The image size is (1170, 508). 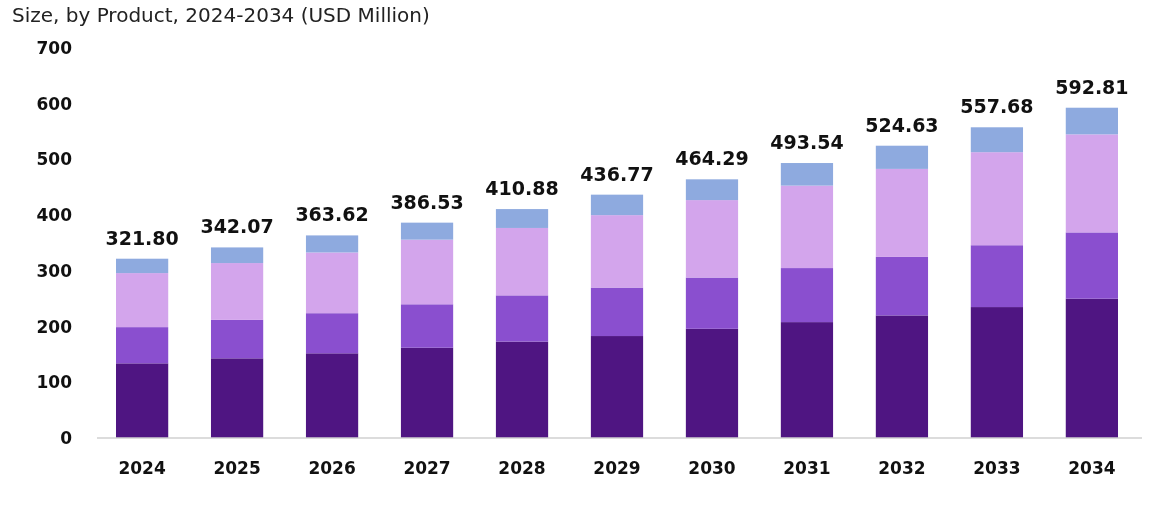 What do you see at coordinates (902, 124) in the screenshot?
I see `total-label: 524.63` at bounding box center [902, 124].